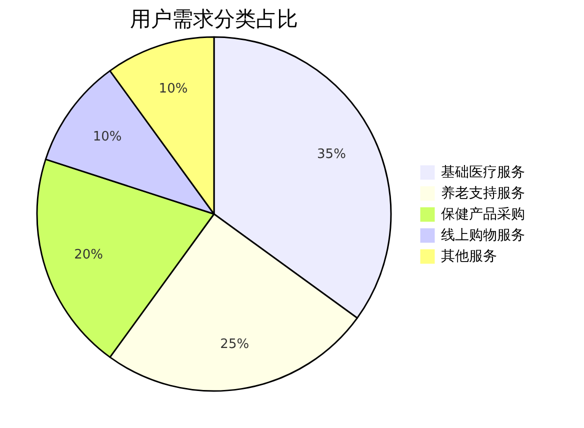 This screenshot has height=428, width=584. I want to click on legend-label: 线上购物服务, so click(483, 236).